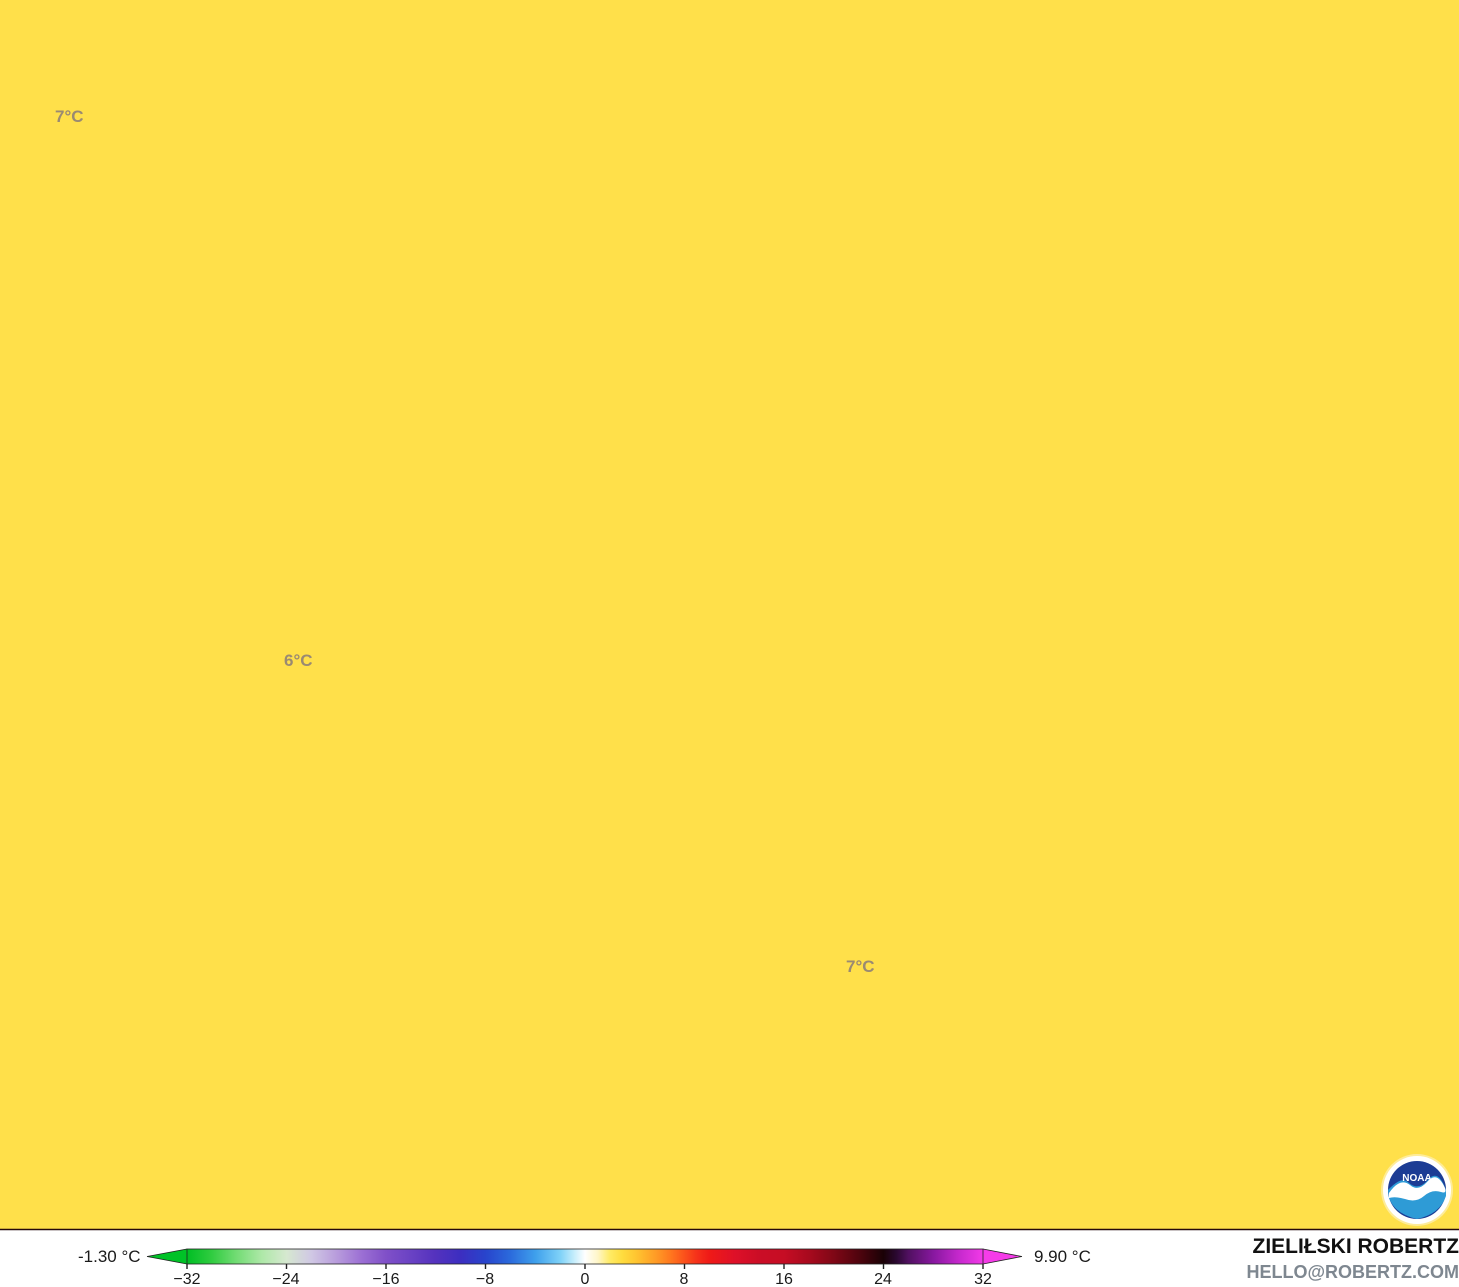 The image size is (1459, 1287). What do you see at coordinates (109, 1256) in the screenshot?
I see `svg-text: -1.30 °C` at bounding box center [109, 1256].